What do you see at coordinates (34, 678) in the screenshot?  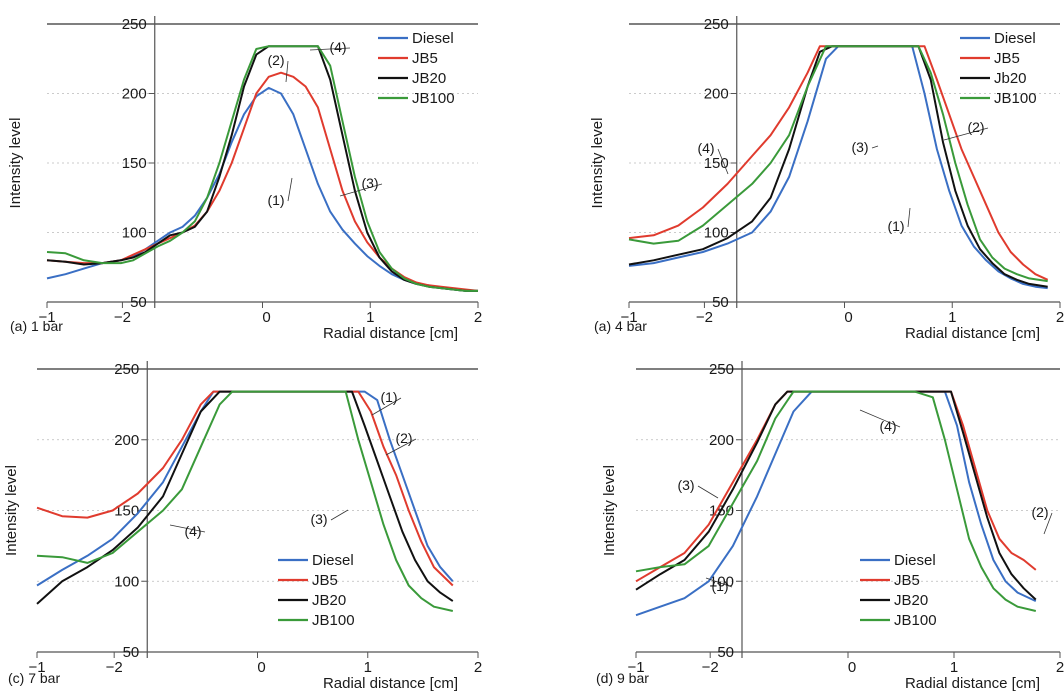 I see `panel-caption: (c) 7 bar` at bounding box center [34, 678].